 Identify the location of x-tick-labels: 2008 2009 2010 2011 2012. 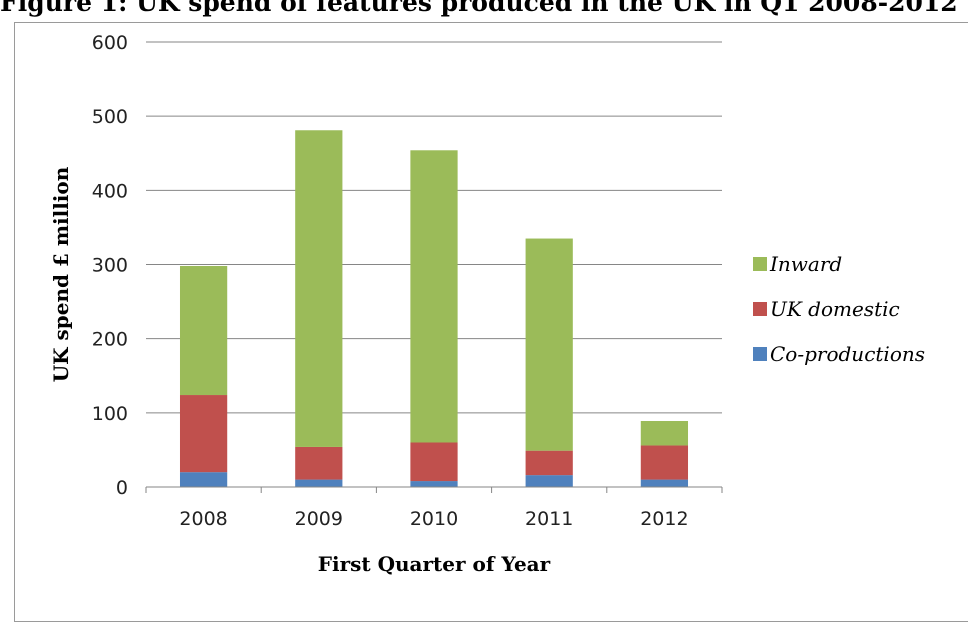
(434, 508).